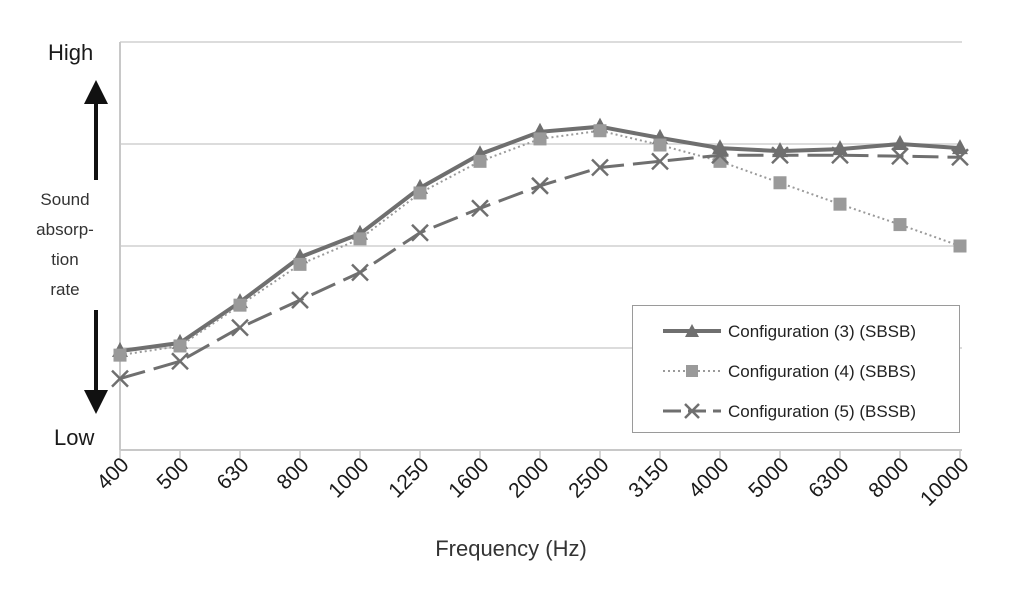 The width and height of the screenshot is (1024, 602). I want to click on x-tick-label: 630, so click(232, 473).